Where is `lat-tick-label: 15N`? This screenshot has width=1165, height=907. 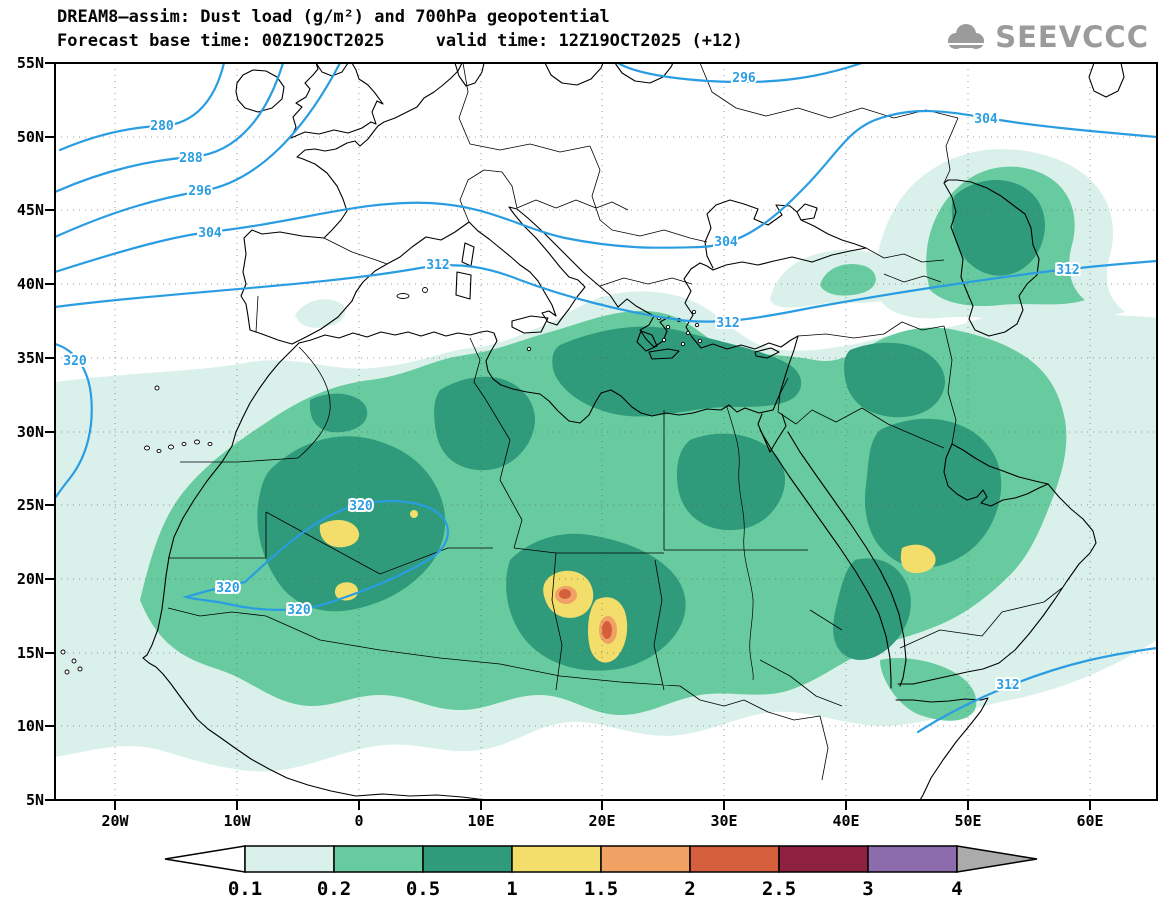
lat-tick-label: 15N is located at coordinates (30, 653).